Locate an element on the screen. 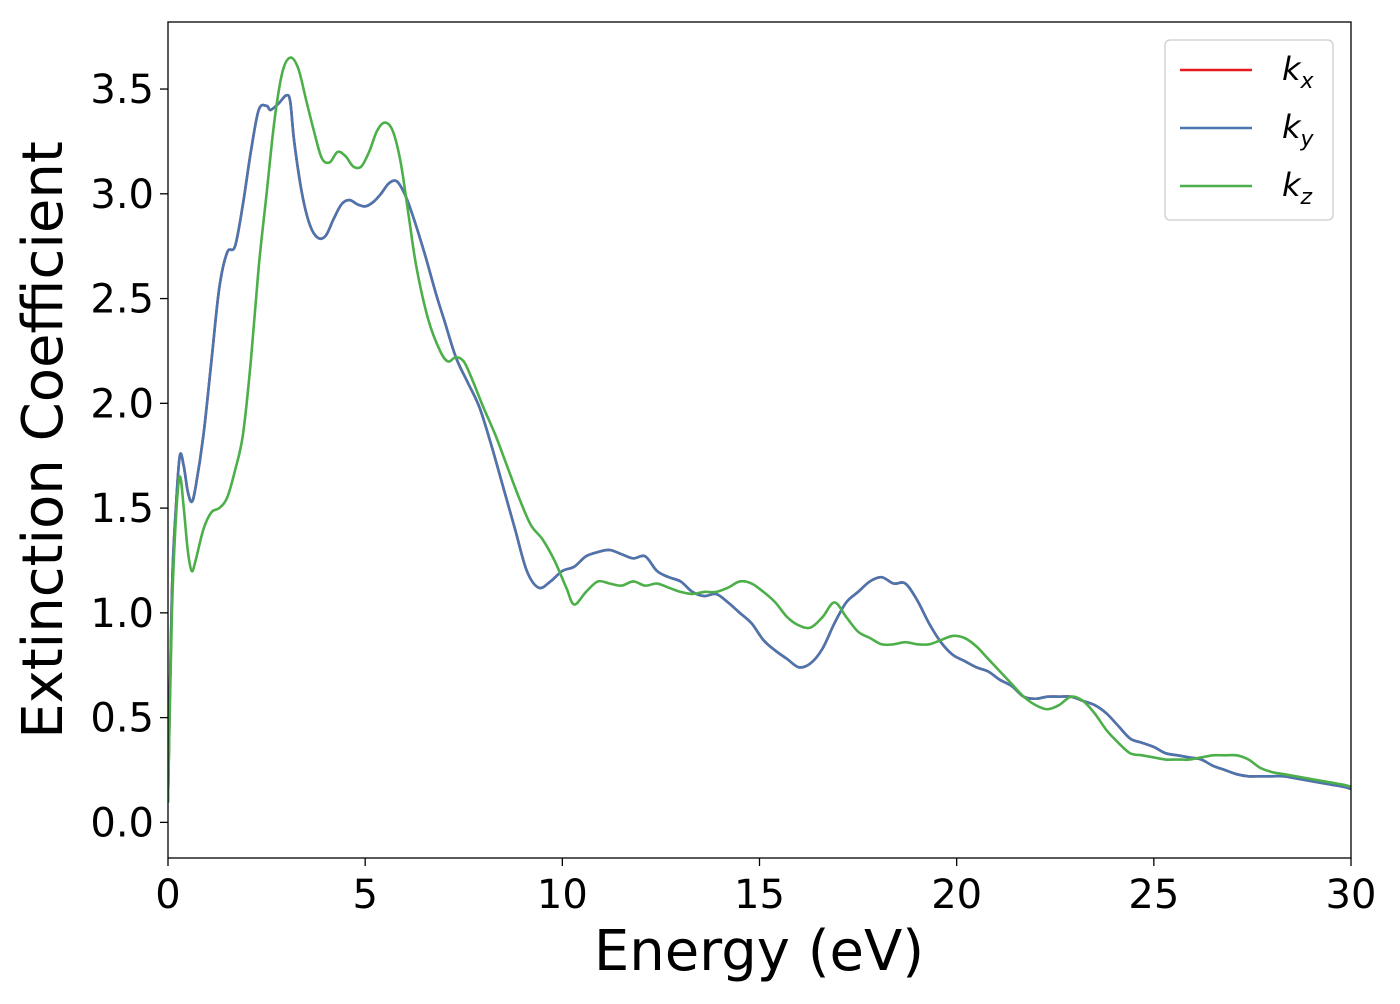 The image size is (1400, 1004). legend: kx ky kz is located at coordinates (1249, 130).